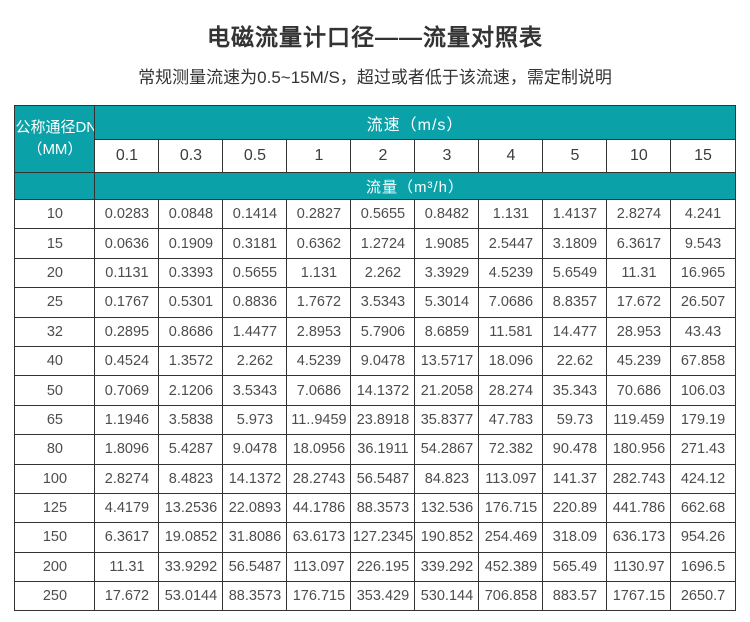 The width and height of the screenshot is (750, 622). Describe the element at coordinates (703, 273) in the screenshot. I see `flow-cell: 16.965` at that location.